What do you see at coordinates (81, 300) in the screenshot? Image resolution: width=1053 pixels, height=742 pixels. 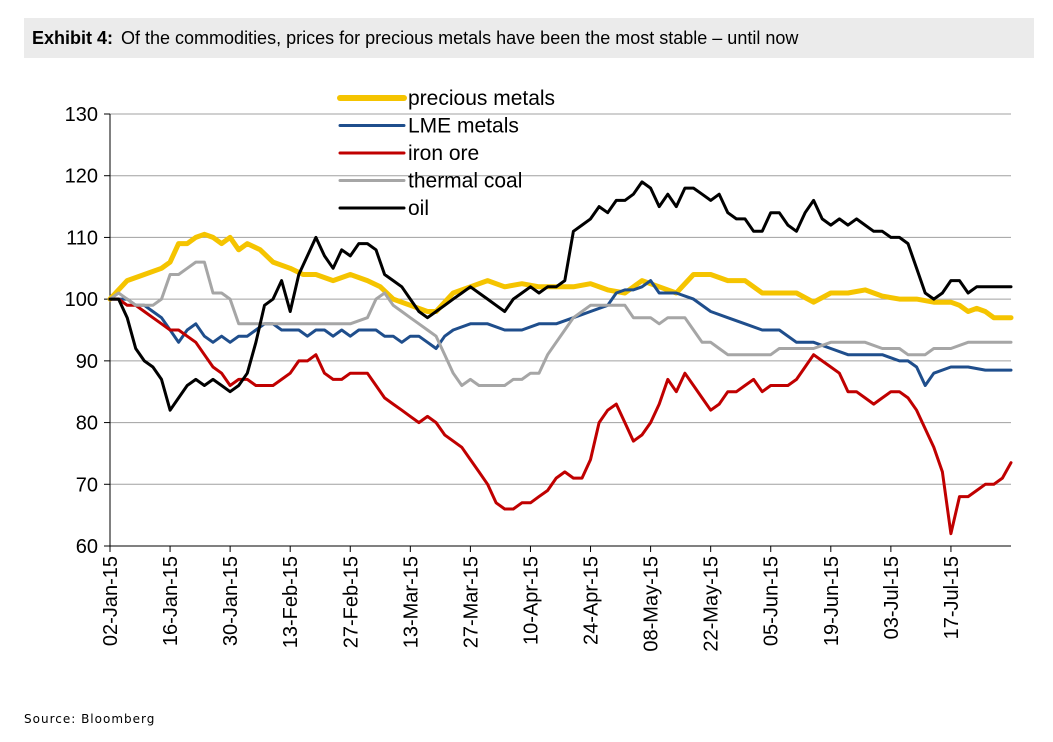 I see `y-tick-label: 100` at bounding box center [81, 300].